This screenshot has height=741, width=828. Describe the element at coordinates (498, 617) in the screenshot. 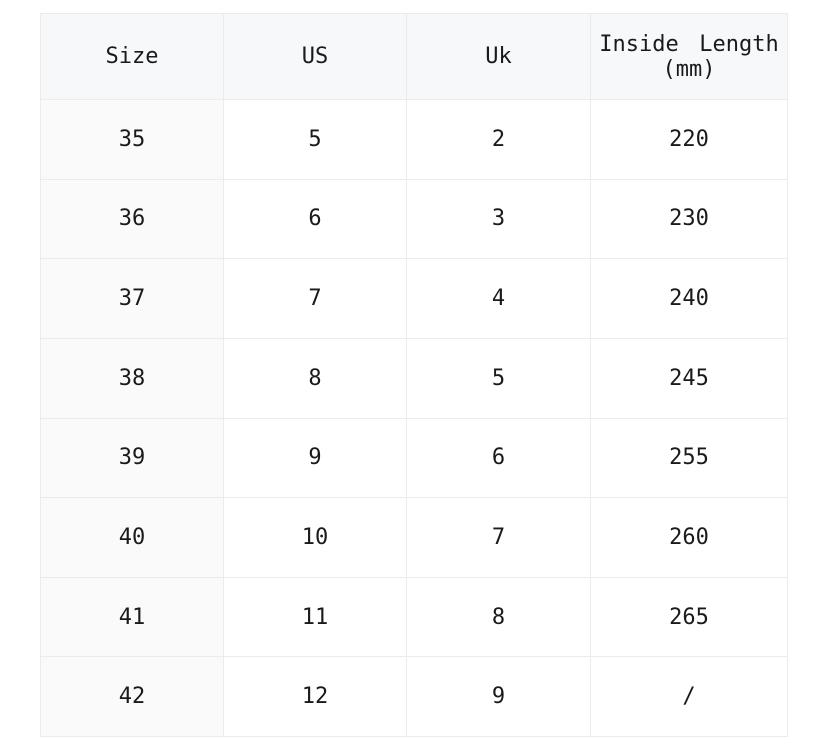

I see `table-cell-uk: 8` at that location.